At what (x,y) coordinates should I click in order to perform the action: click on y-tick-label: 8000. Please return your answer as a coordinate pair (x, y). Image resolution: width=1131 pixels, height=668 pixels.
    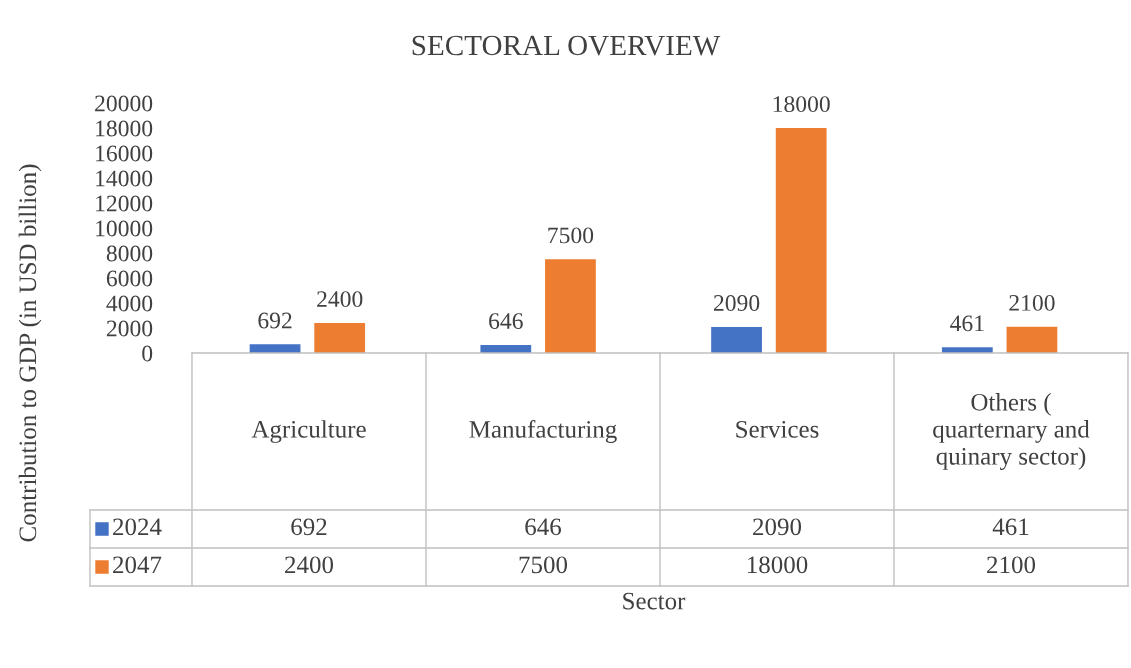
    Looking at the image, I should click on (129, 253).